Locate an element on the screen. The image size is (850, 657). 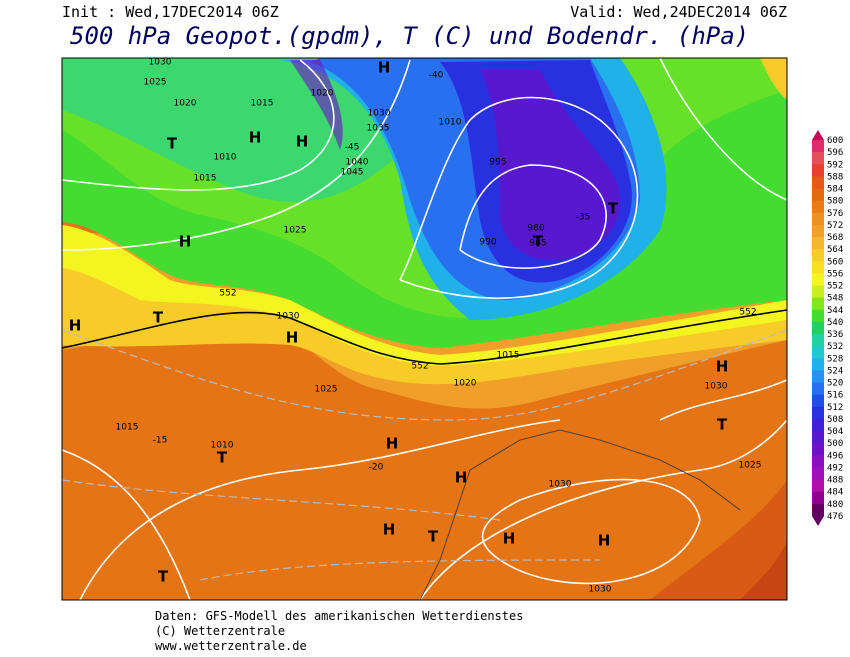
footer-url: www.wetterzentrale.de is located at coordinates (231, 646).